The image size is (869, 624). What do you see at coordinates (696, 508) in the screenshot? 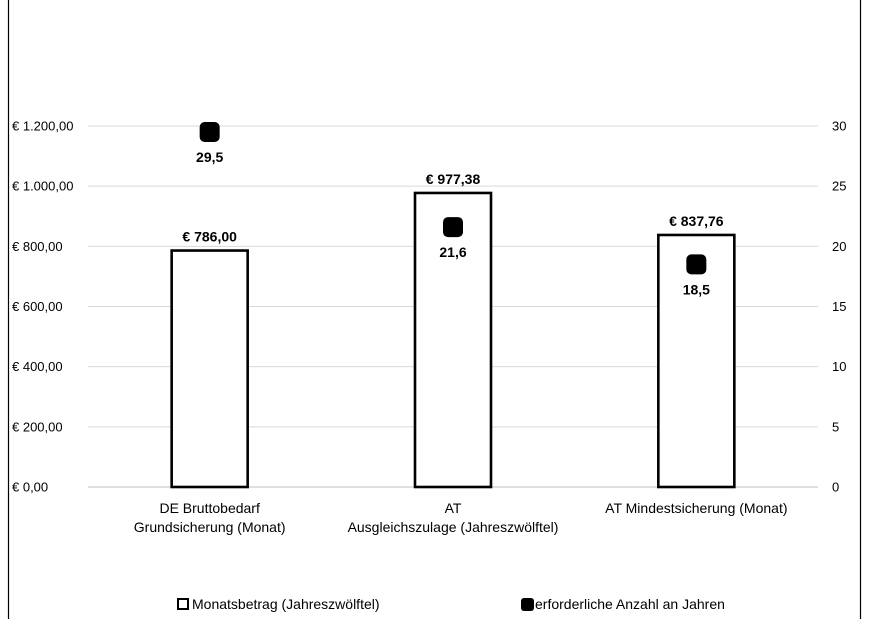
I see `category-label: AT Mindestsicherung (Monat)` at bounding box center [696, 508].